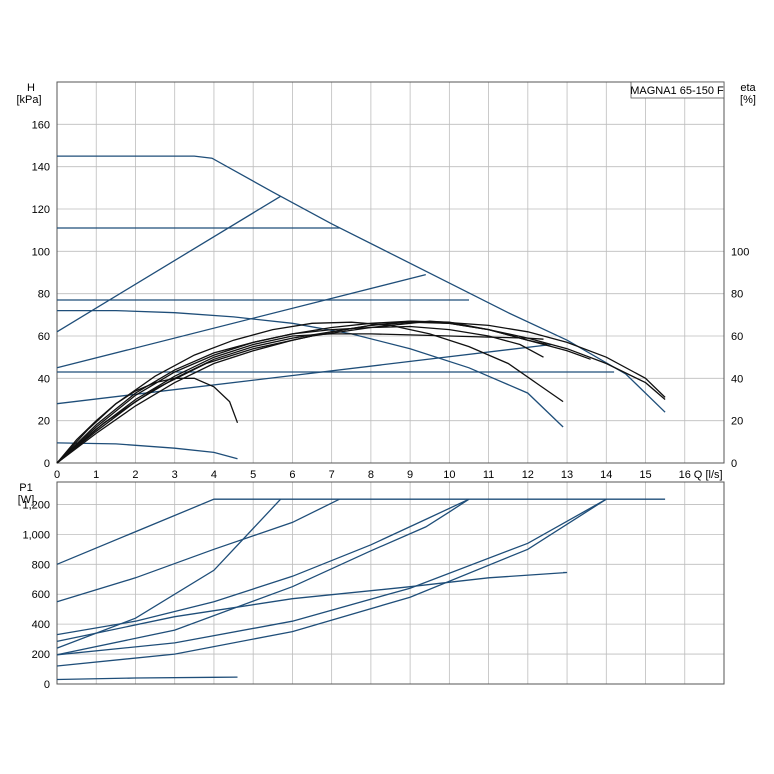 This screenshot has height=774, width=774. Describe the element at coordinates (645, 475) in the screenshot. I see `x-tick-label: 15` at that location.